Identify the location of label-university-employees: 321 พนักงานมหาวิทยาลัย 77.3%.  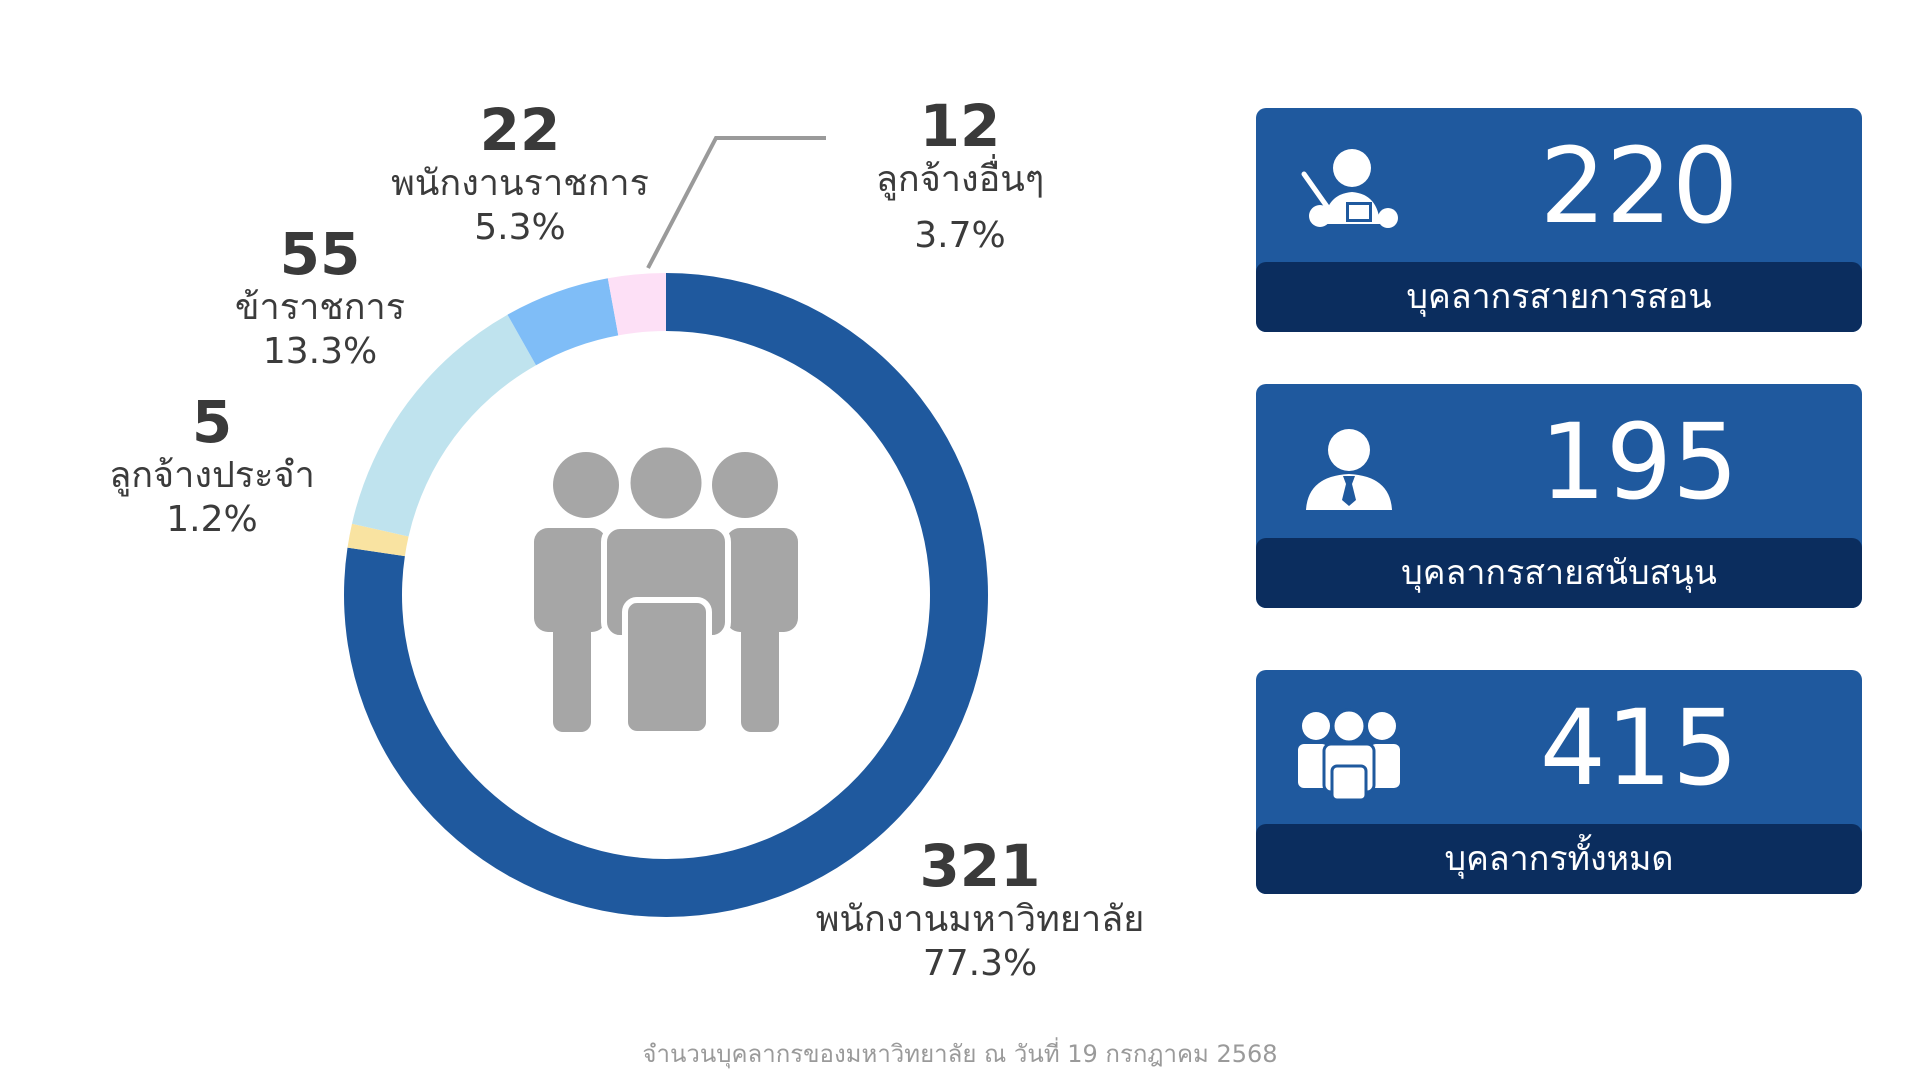
(980, 910).